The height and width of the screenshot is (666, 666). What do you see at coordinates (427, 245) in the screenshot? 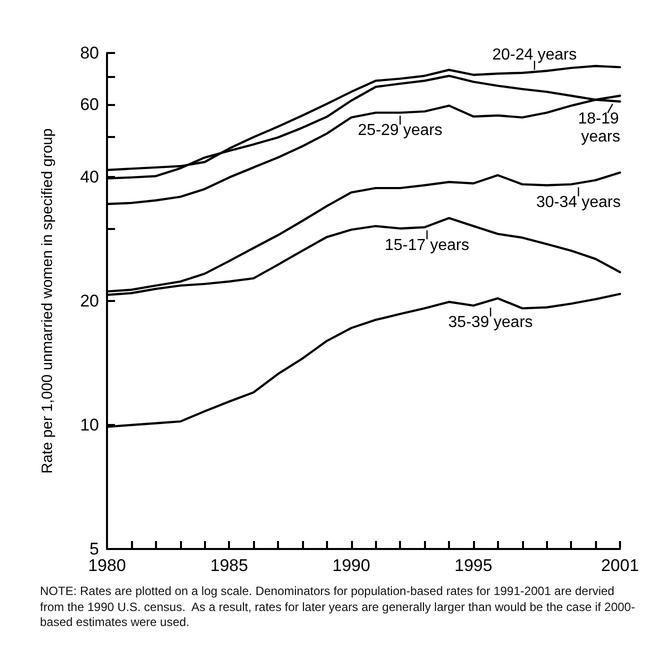
I see `annotation: 15-17 years` at bounding box center [427, 245].